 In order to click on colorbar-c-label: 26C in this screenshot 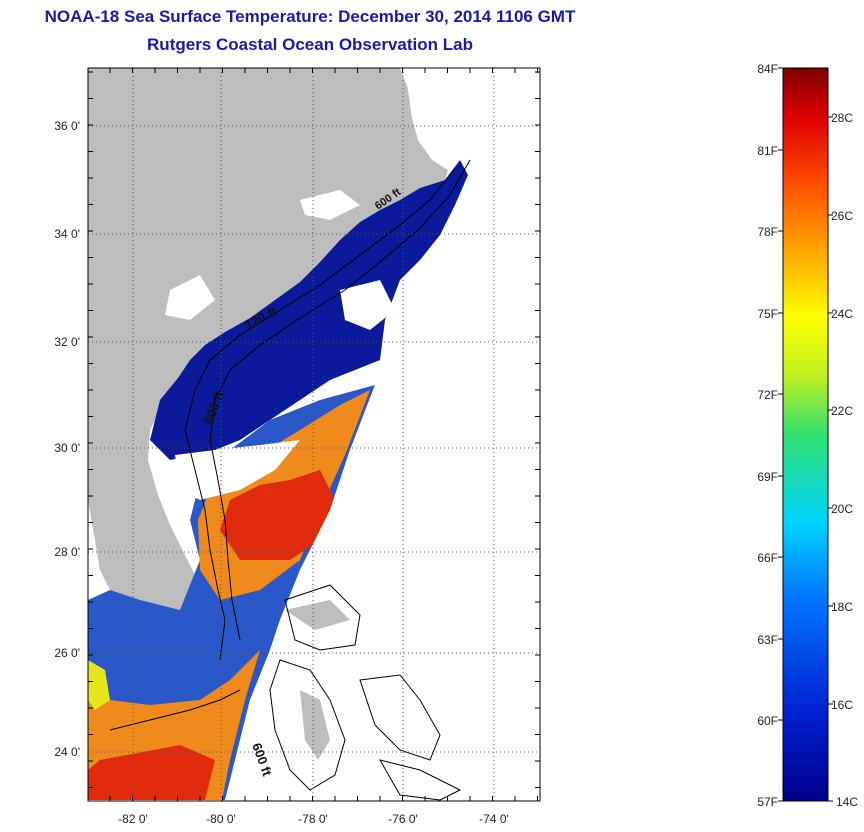, I will do `click(842, 216)`.